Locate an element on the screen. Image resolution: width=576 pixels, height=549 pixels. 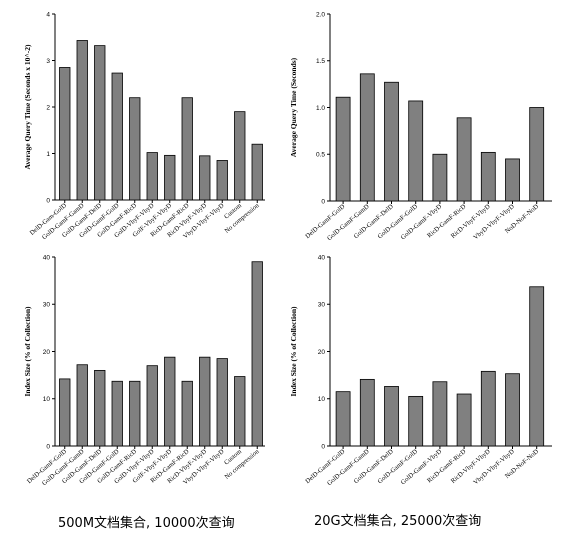
y-axis-title: Average Query Time (Seconds x 10^-2) is located at coordinates (27, 106).